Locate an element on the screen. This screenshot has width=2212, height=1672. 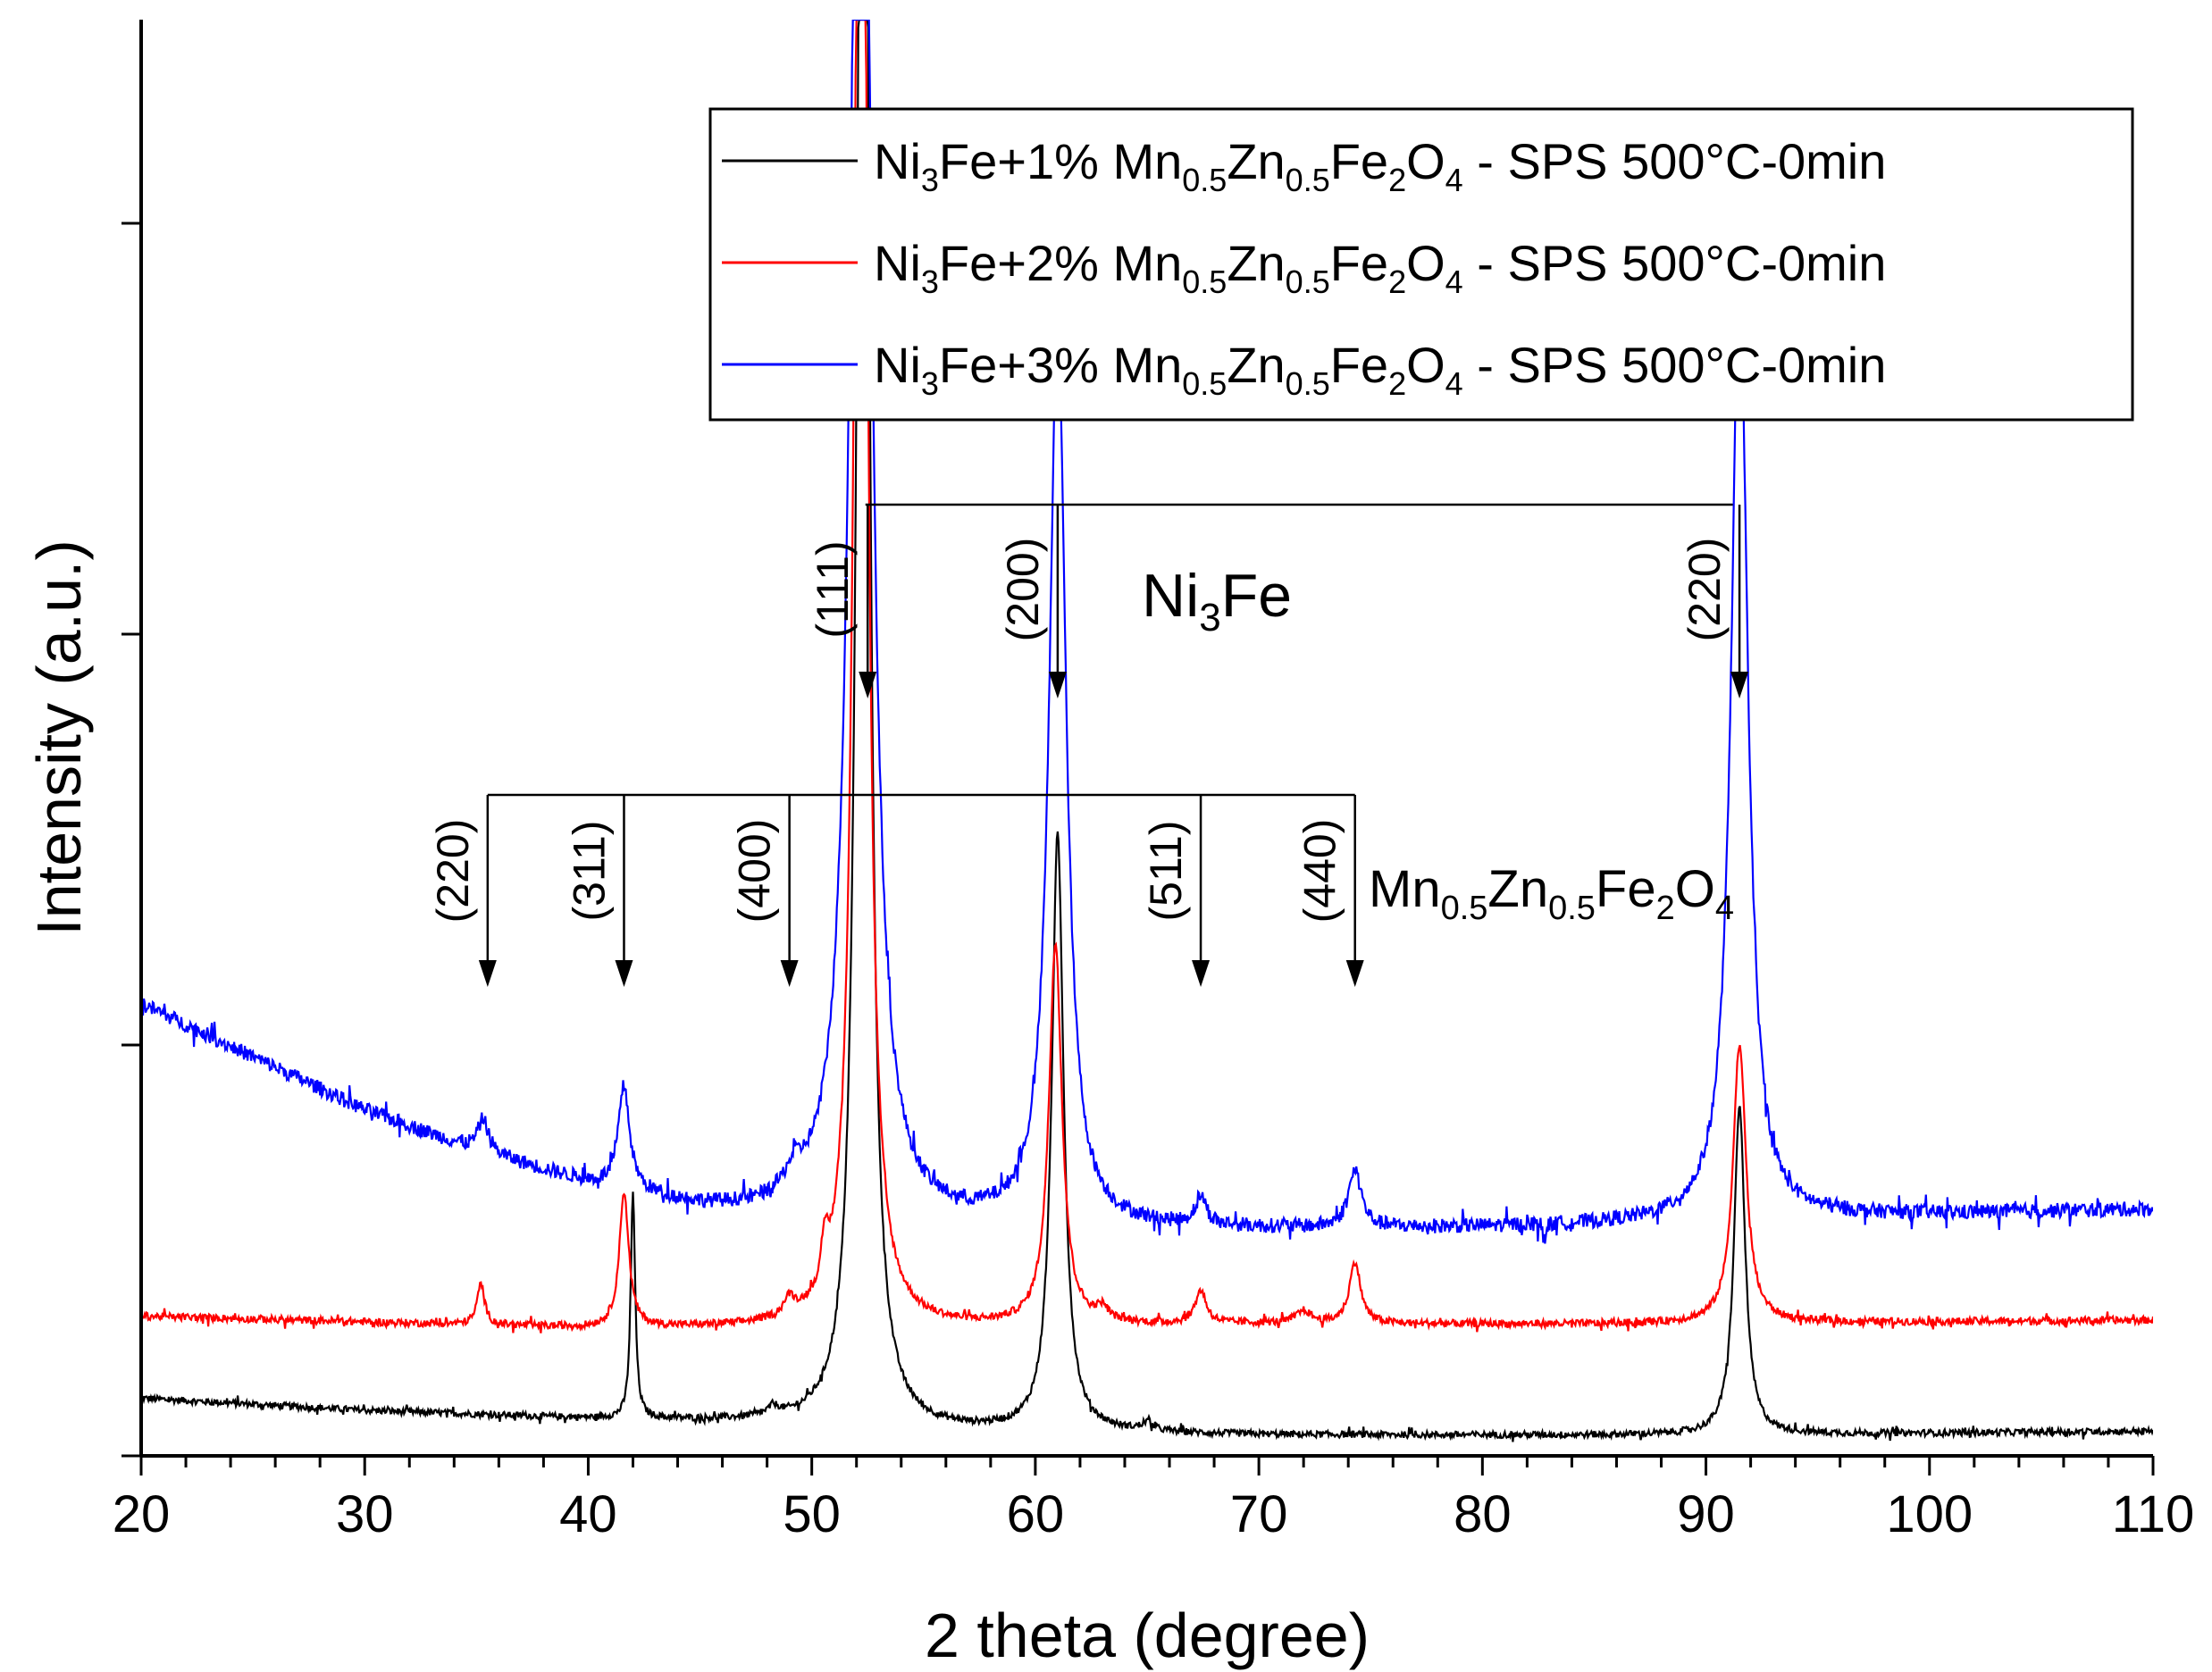
ferrite-phase-label: Mn0.5Zn0.5Fe2O4 is located at coordinates (1552, 894).